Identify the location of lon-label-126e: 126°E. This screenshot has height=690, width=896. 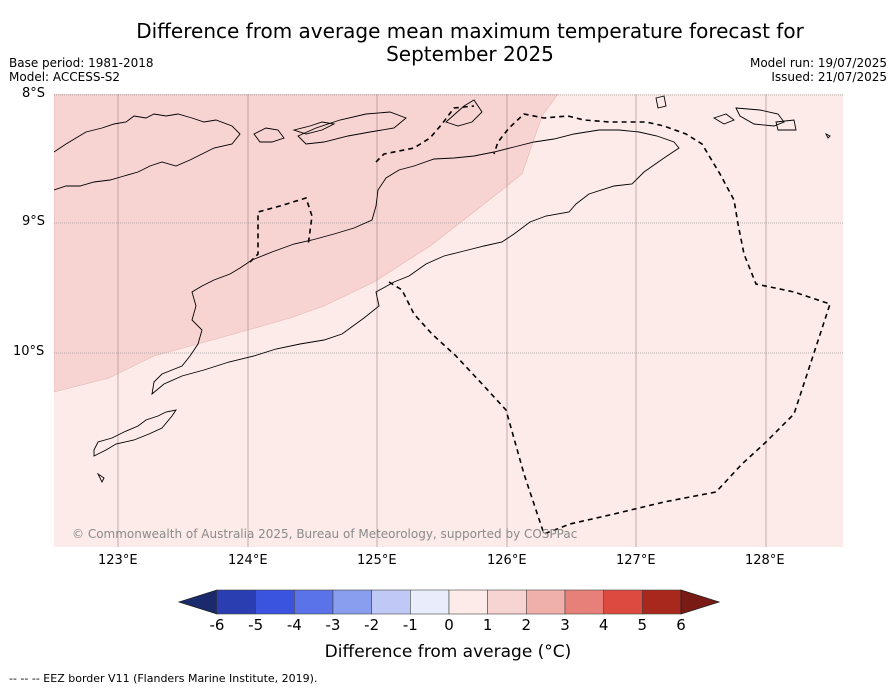
(507, 560).